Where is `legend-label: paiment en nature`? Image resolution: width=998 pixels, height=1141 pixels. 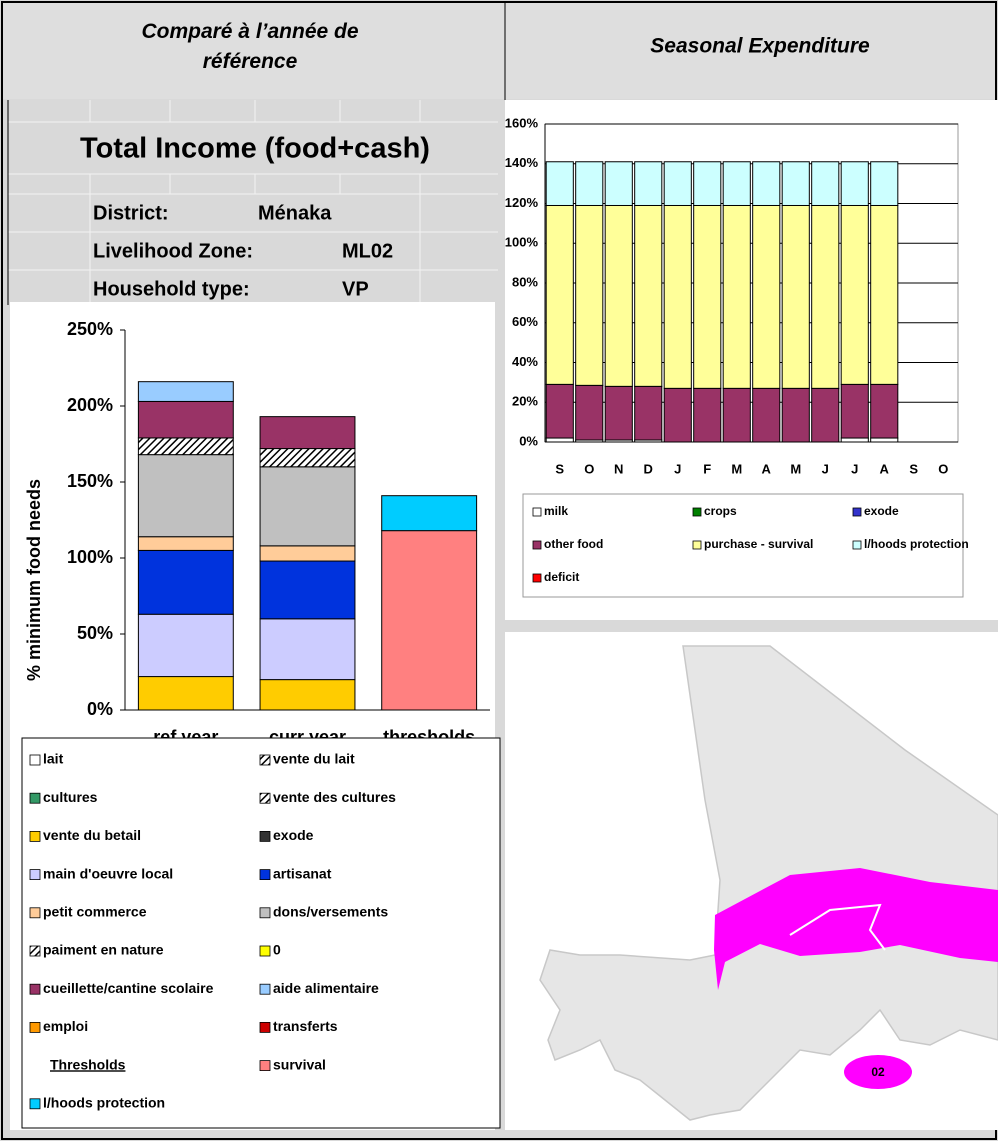
legend-label: paiment en nature is located at coordinates (103, 950).